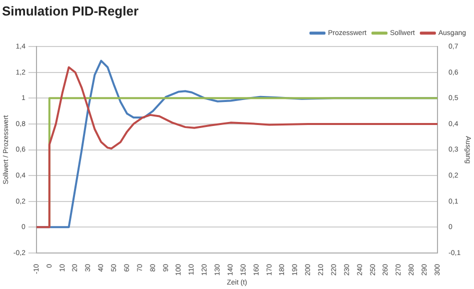 This screenshot has width=474, height=289. What do you see at coordinates (70, 10) in the screenshot?
I see `chart-title: Simulation PID-Regler` at bounding box center [70, 10].